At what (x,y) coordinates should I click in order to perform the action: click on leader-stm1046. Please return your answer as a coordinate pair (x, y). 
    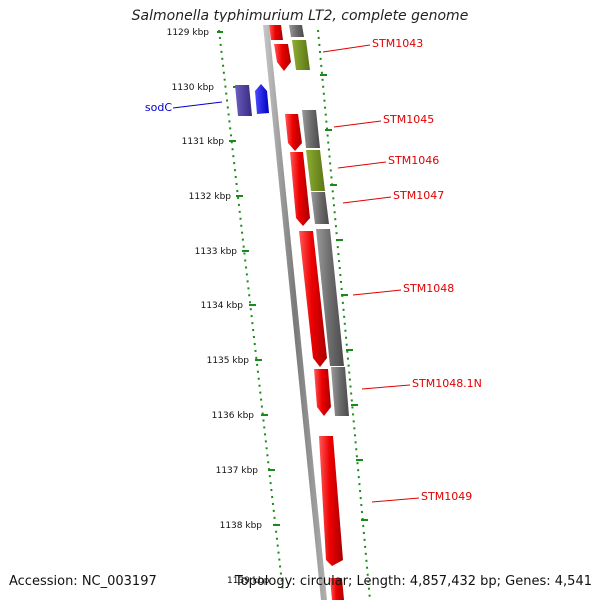
    Looking at the image, I should click on (362, 165).